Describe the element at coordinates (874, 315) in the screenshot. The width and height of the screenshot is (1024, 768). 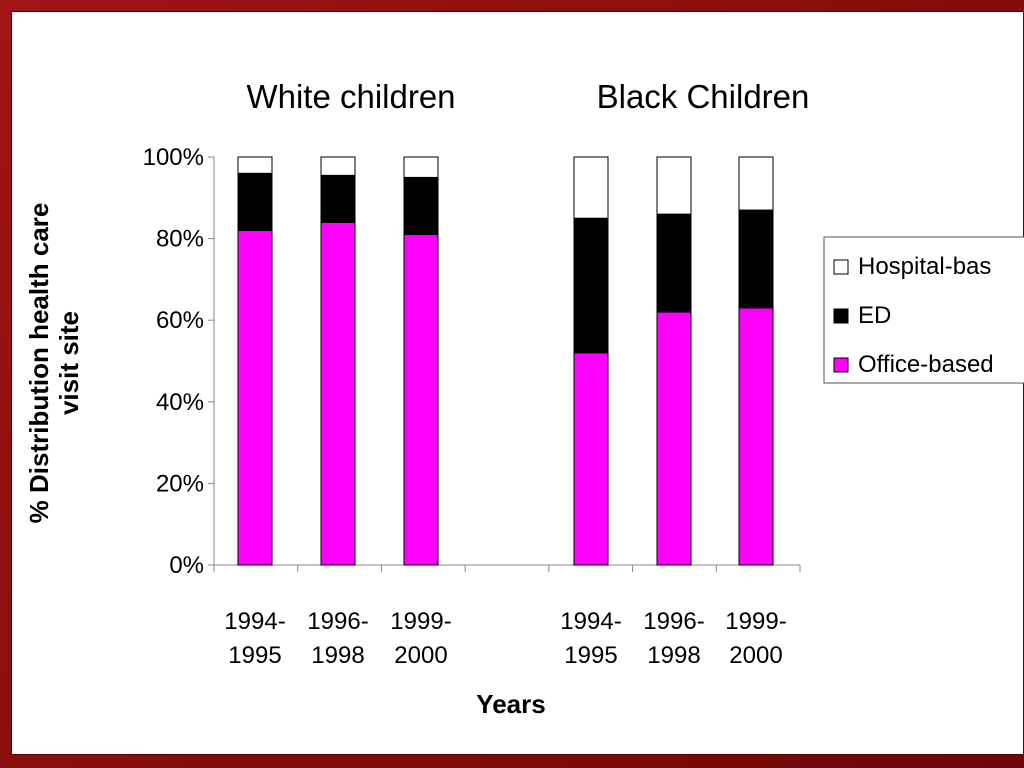
I see `legend-label: ED` at that location.